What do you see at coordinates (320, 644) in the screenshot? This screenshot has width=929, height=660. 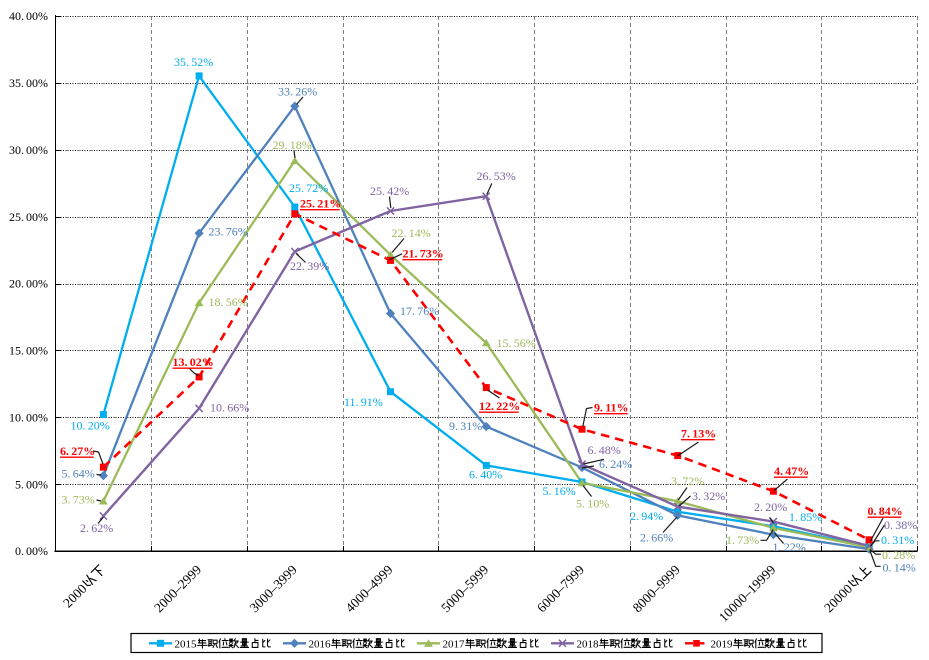 I see `svg-text: 2016` at bounding box center [320, 644].